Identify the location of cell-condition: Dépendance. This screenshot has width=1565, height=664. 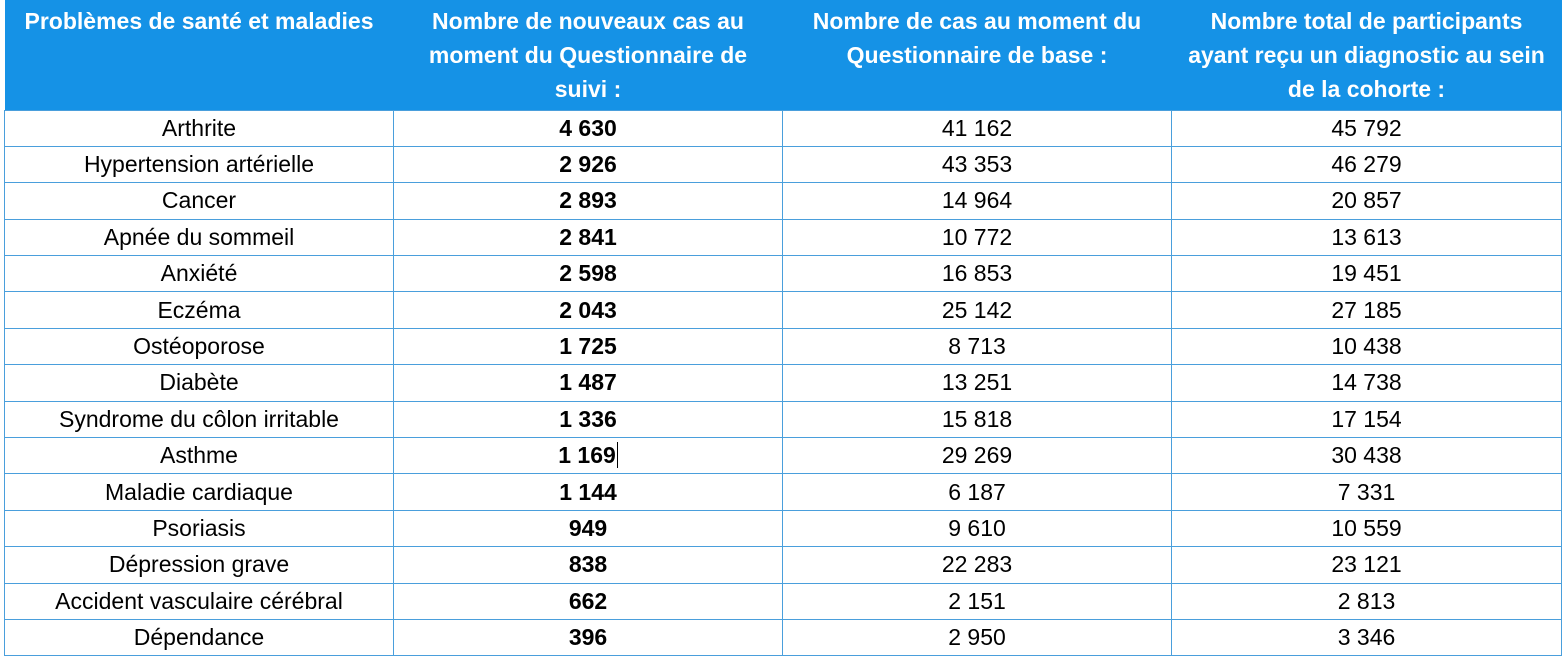
(199, 637).